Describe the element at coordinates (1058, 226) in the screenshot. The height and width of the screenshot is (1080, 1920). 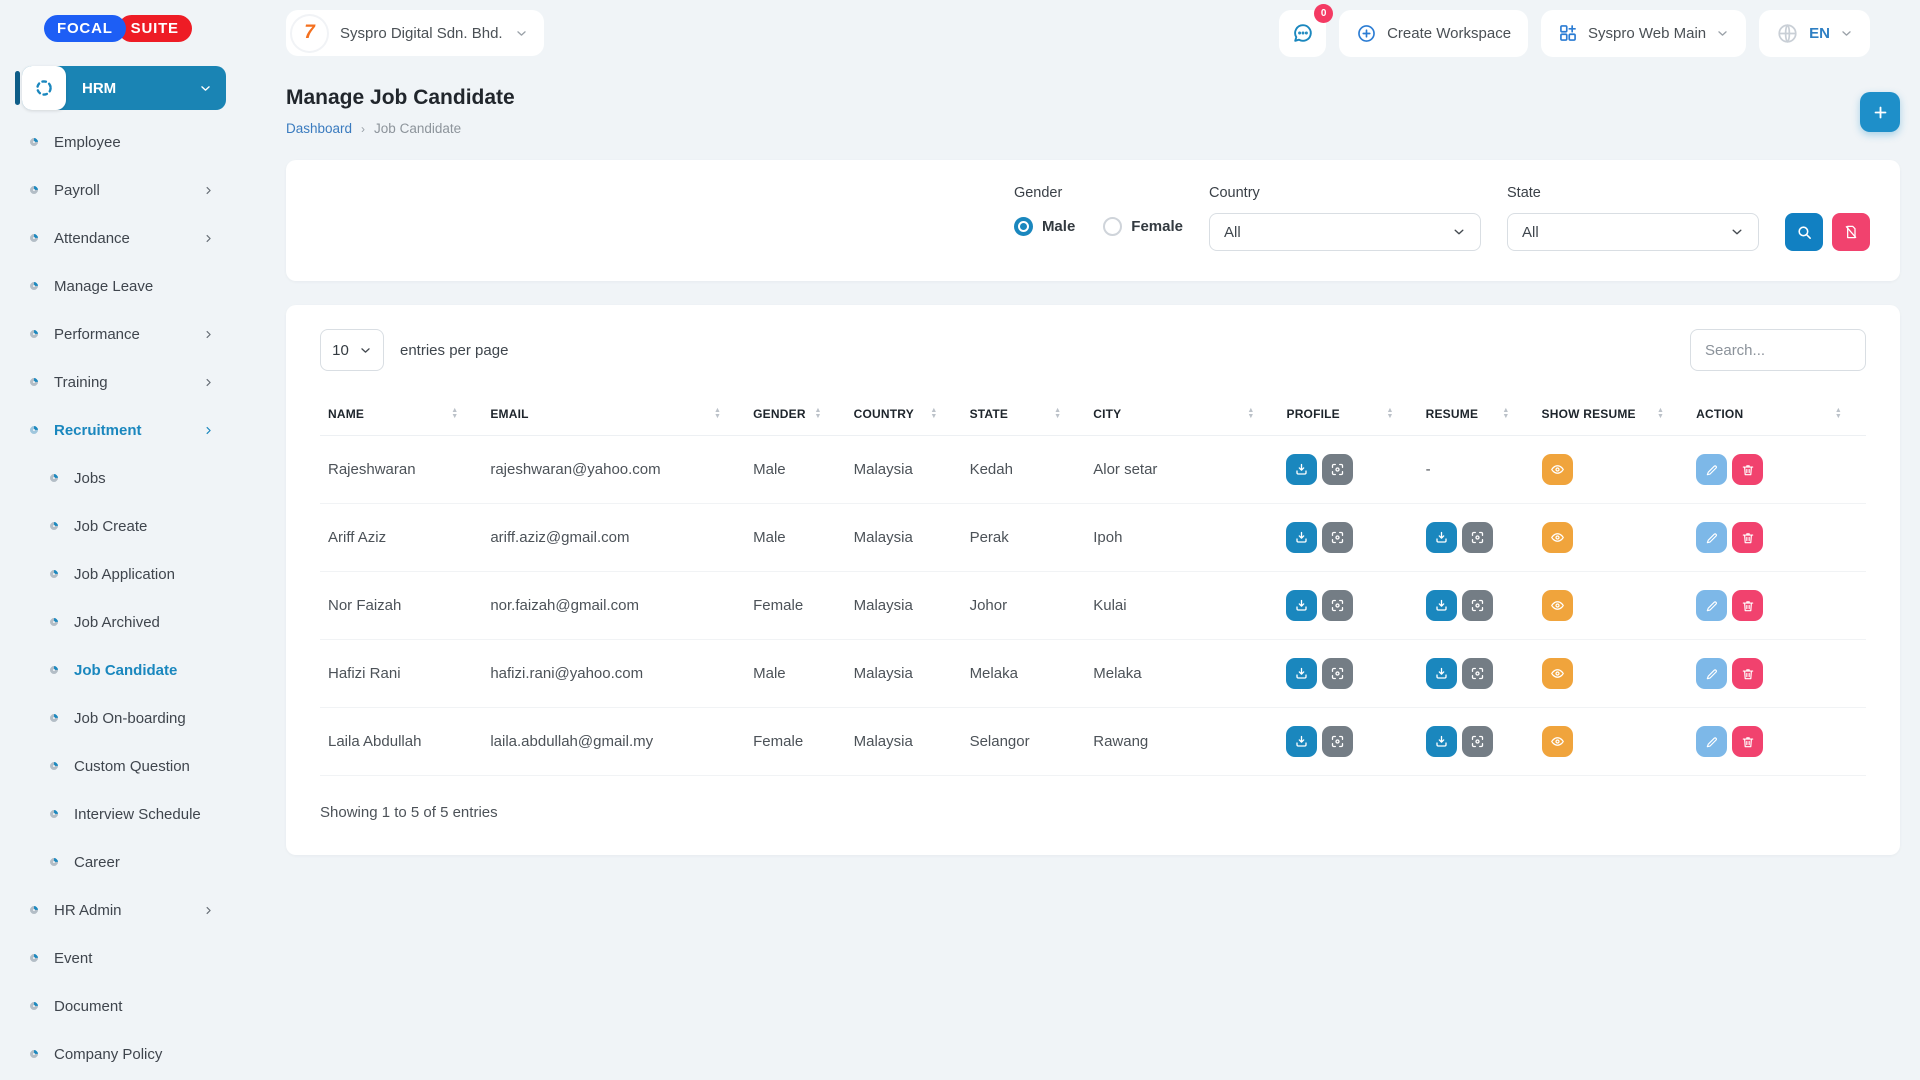
I see `gender-male-label: Male` at that location.